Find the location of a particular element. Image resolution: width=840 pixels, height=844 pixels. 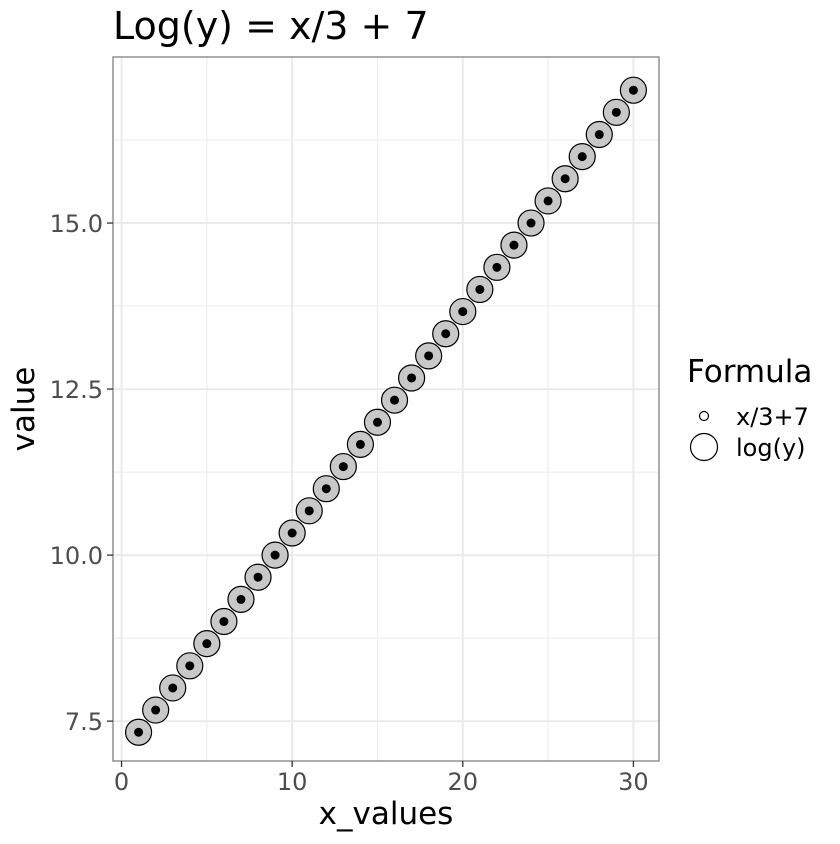

y-tick-label: 10.0 is located at coordinates (76, 556).